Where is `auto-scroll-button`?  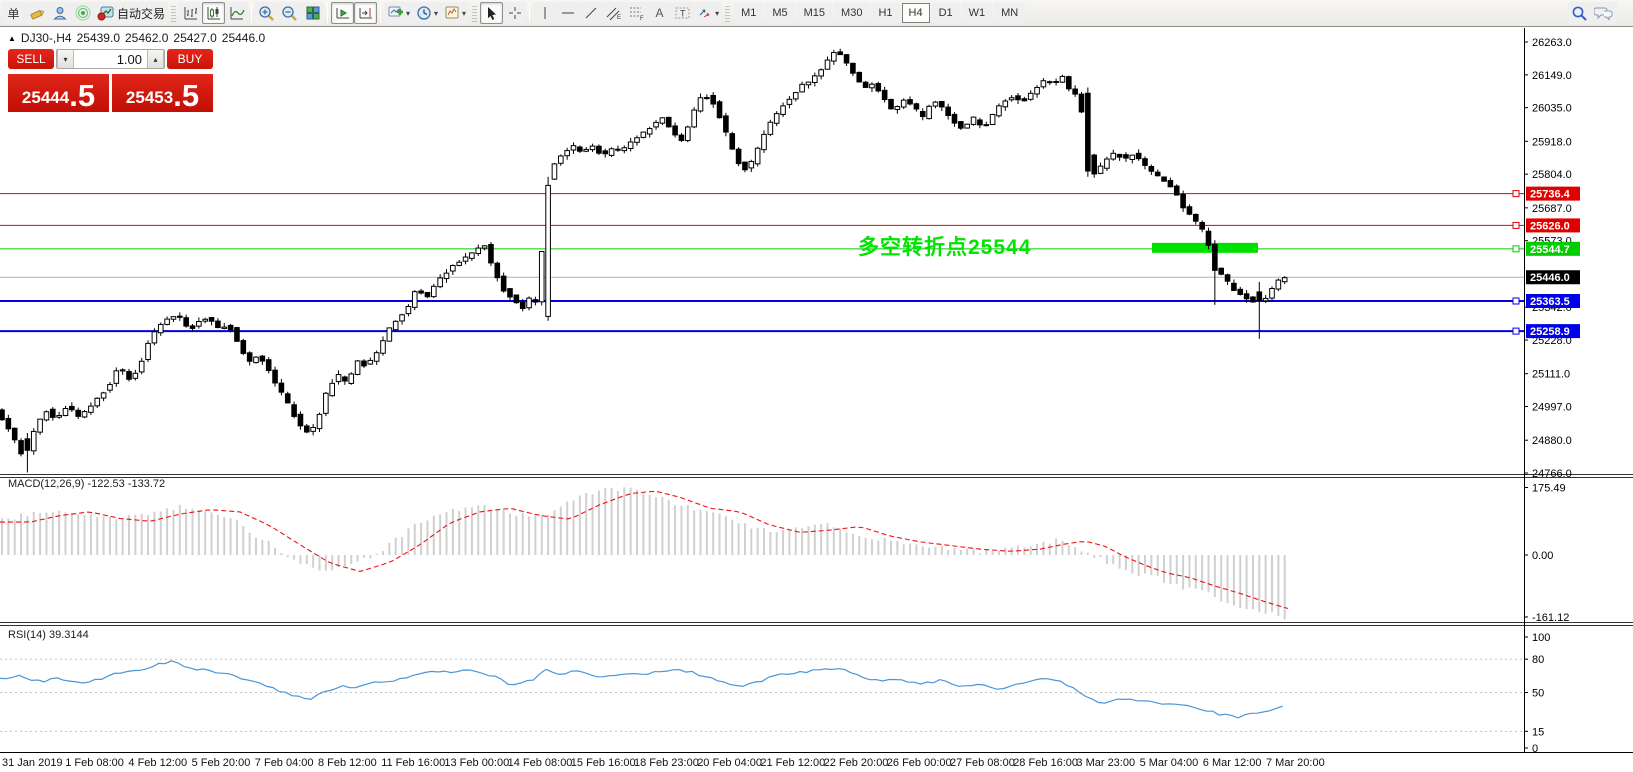
auto-scroll-button is located at coordinates (343, 13).